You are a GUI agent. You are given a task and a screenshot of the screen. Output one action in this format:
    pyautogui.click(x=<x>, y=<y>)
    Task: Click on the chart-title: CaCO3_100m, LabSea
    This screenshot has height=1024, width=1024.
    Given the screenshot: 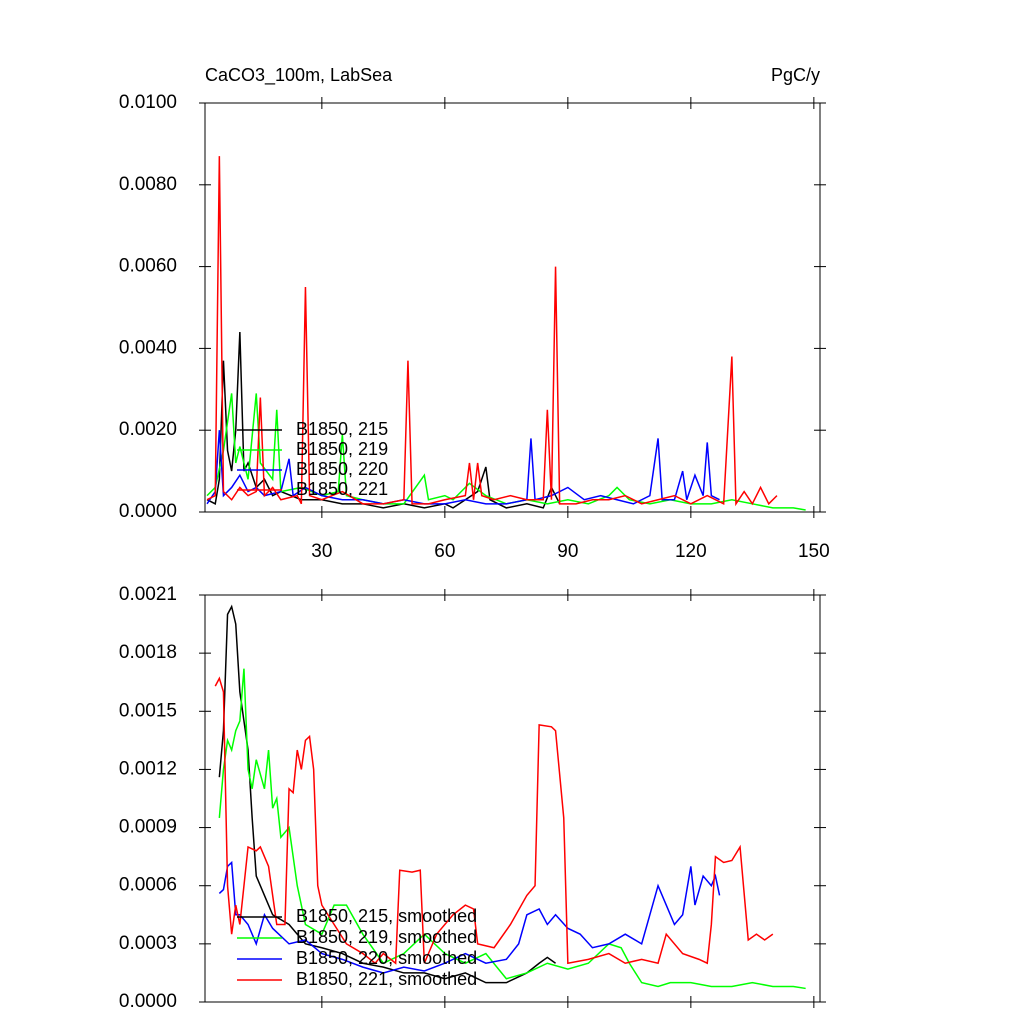 What is the action you would take?
    pyautogui.click(x=299, y=75)
    